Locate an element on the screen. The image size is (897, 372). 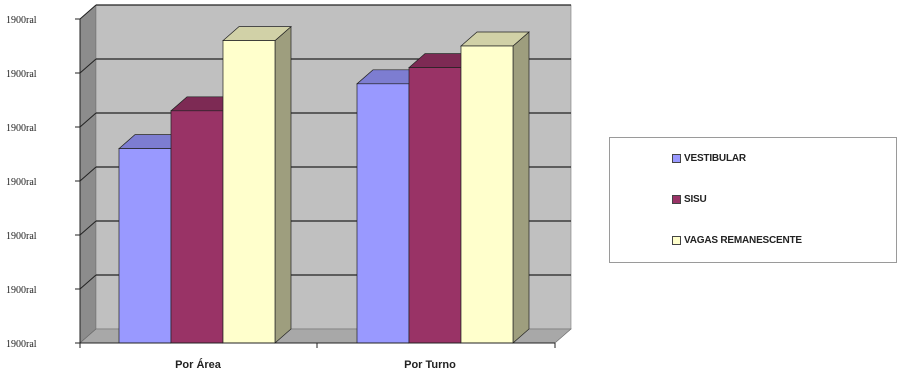
legend-label-vestibular: VESTIBULAR is located at coordinates (715, 158).